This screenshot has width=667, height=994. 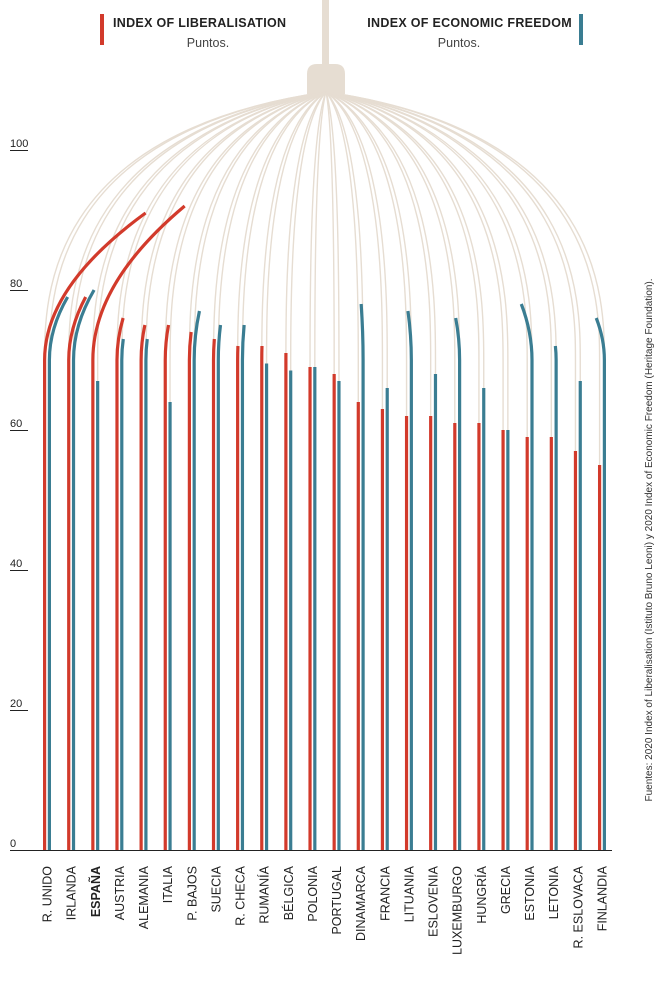 I want to click on category-label: SUECIA, so click(x=216, y=888).